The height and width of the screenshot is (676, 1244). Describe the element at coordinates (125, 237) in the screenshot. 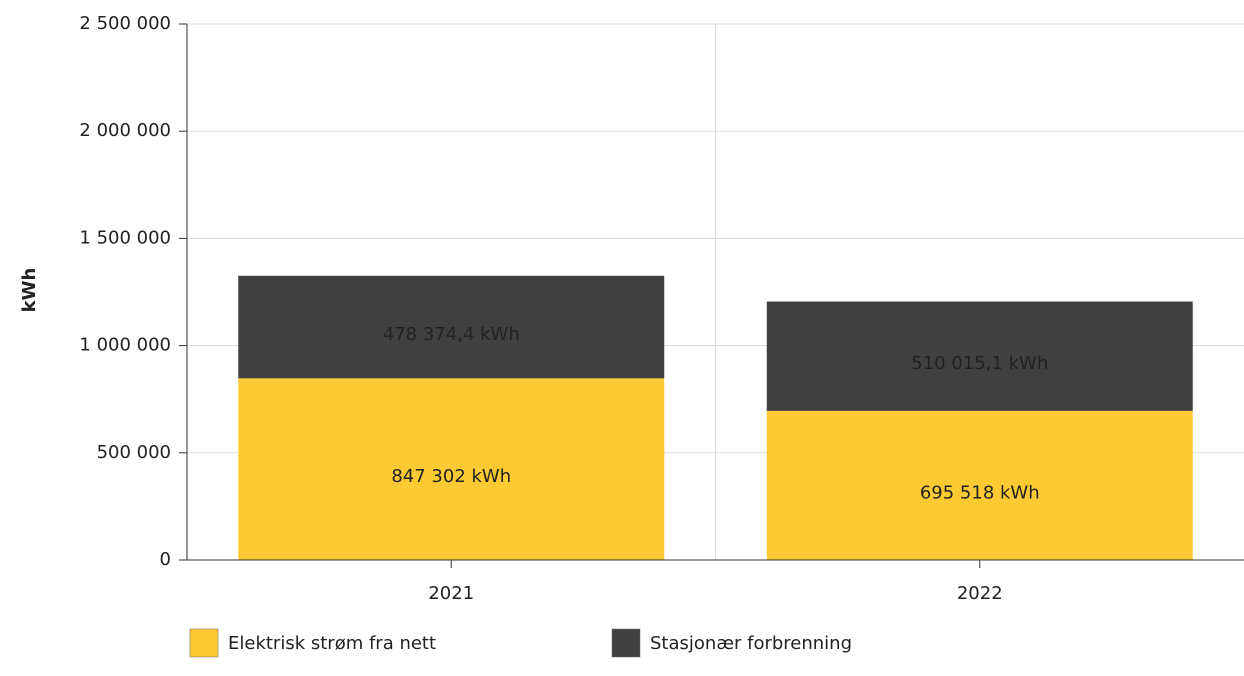

I see `y-tick-label: 1 500 000` at that location.